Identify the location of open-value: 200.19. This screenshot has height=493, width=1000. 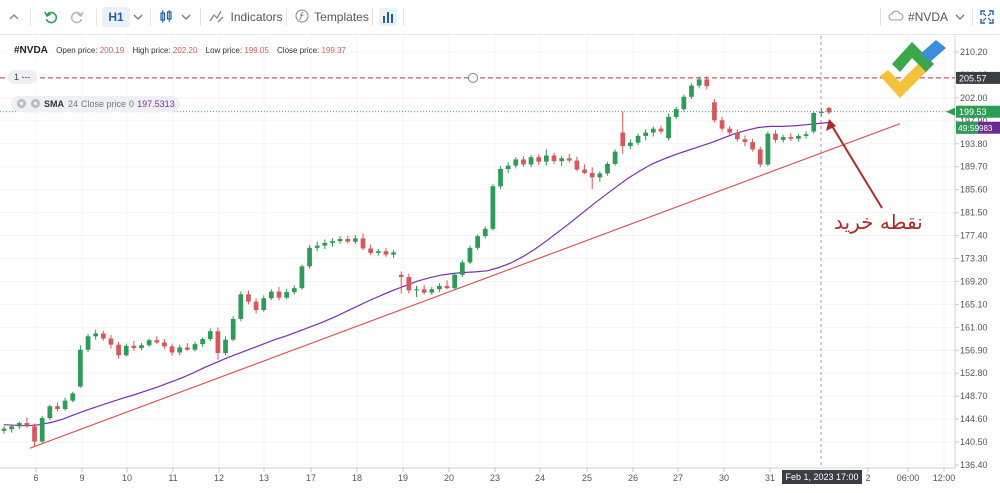
(112, 50).